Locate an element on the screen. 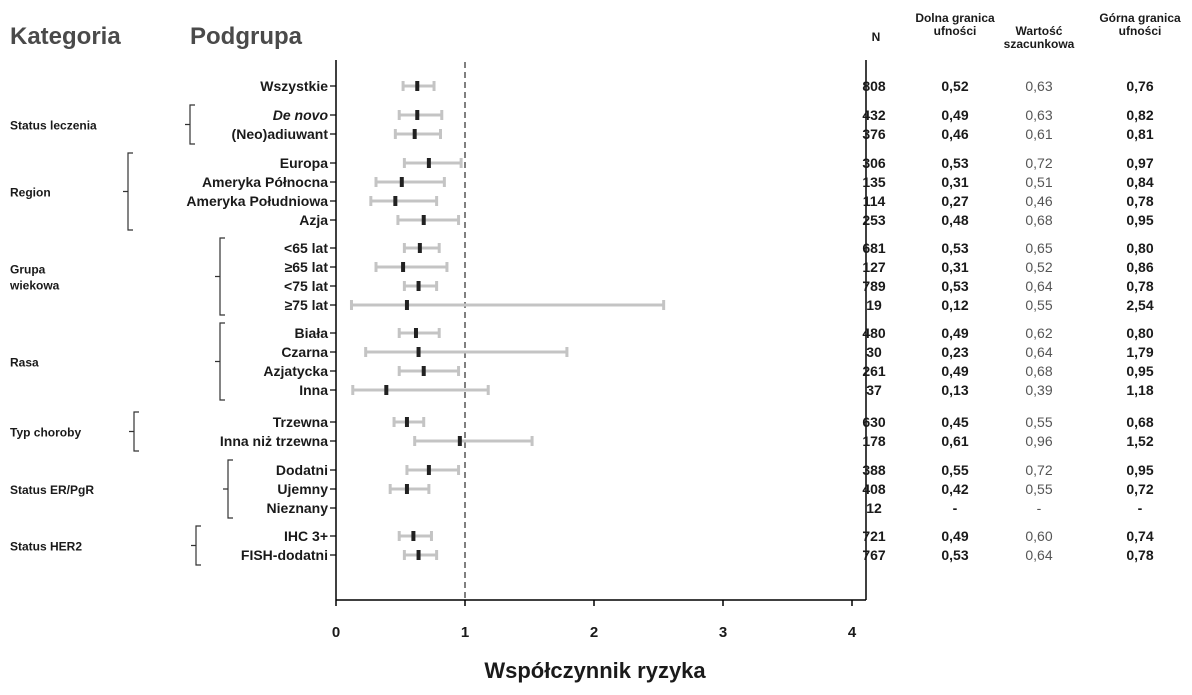 Image resolution: width=1192 pixels, height=695 pixels. estimate-value: 0,51 is located at coordinates (1038, 182).